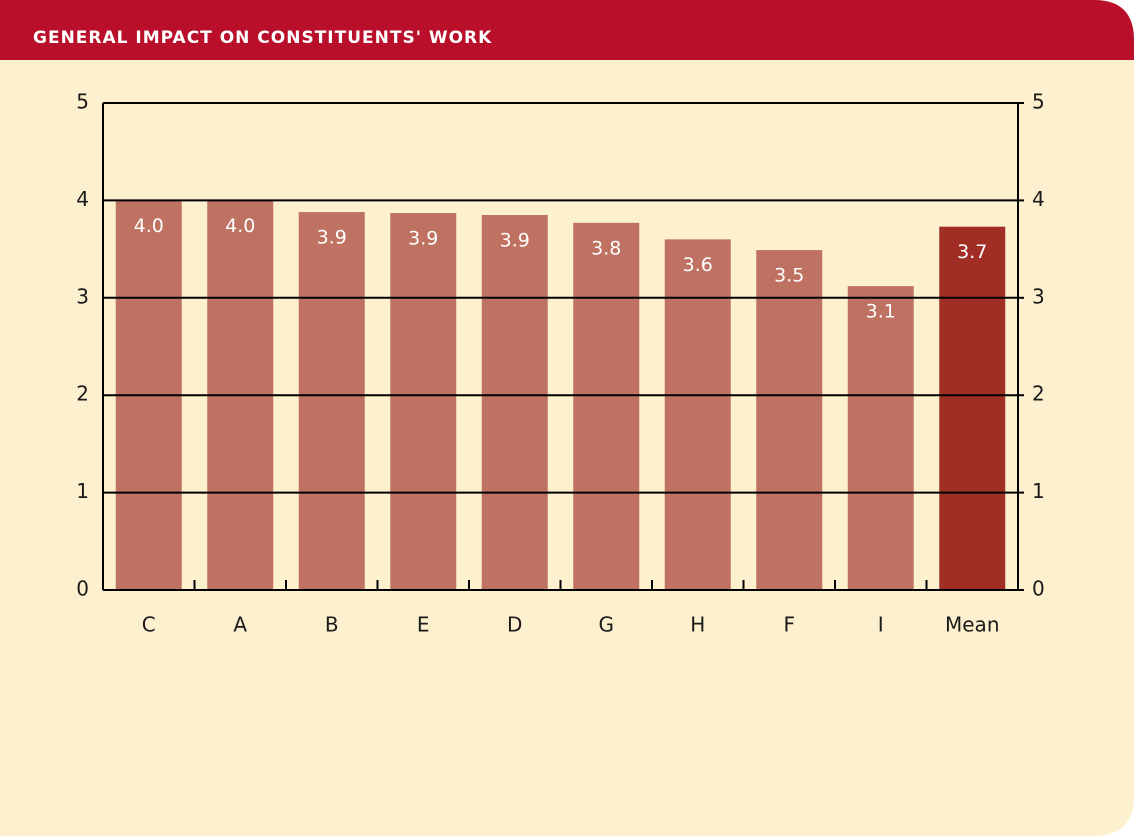 The width and height of the screenshot is (1134, 836). Describe the element at coordinates (262, 38) in the screenshot. I see `chart-title: GENERAL IMPACT ON CONSTITUENTS' WORK` at that location.